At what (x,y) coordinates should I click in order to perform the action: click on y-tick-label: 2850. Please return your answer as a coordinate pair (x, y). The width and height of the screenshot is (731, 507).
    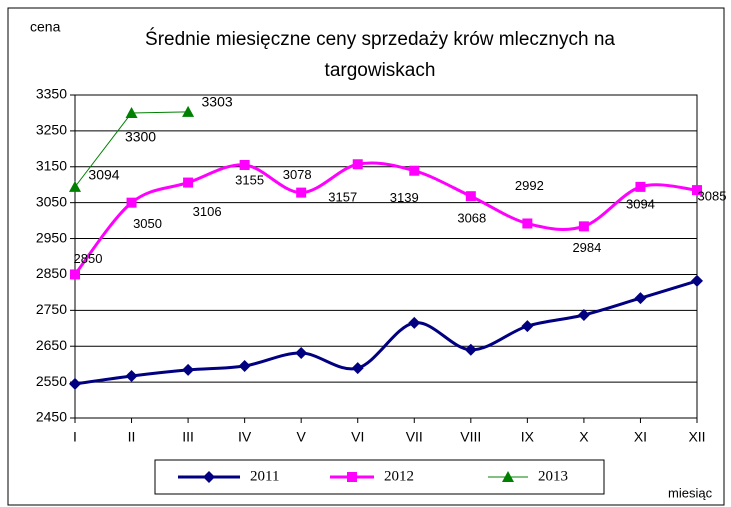
    Looking at the image, I should click on (51, 273).